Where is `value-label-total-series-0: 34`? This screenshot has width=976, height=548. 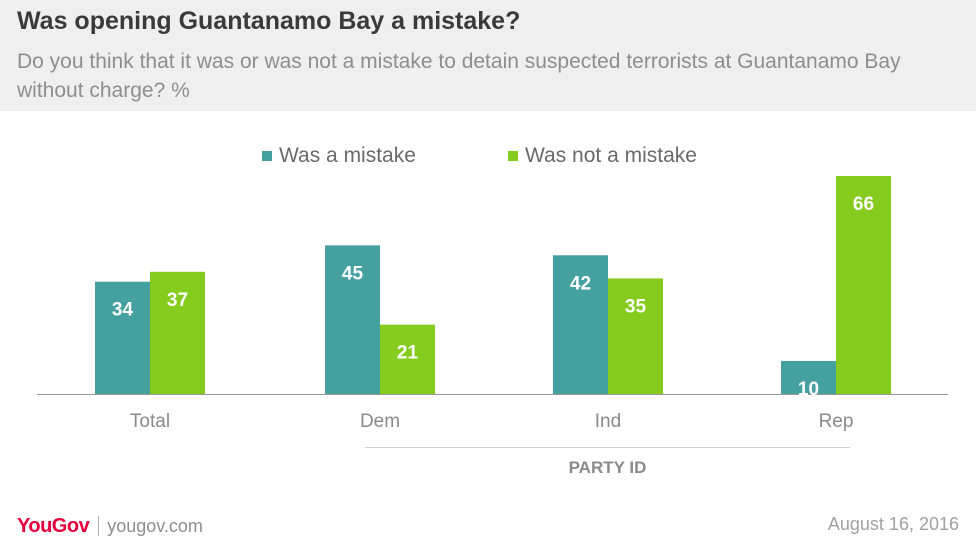
value-label-total-series-0: 34 is located at coordinates (123, 310).